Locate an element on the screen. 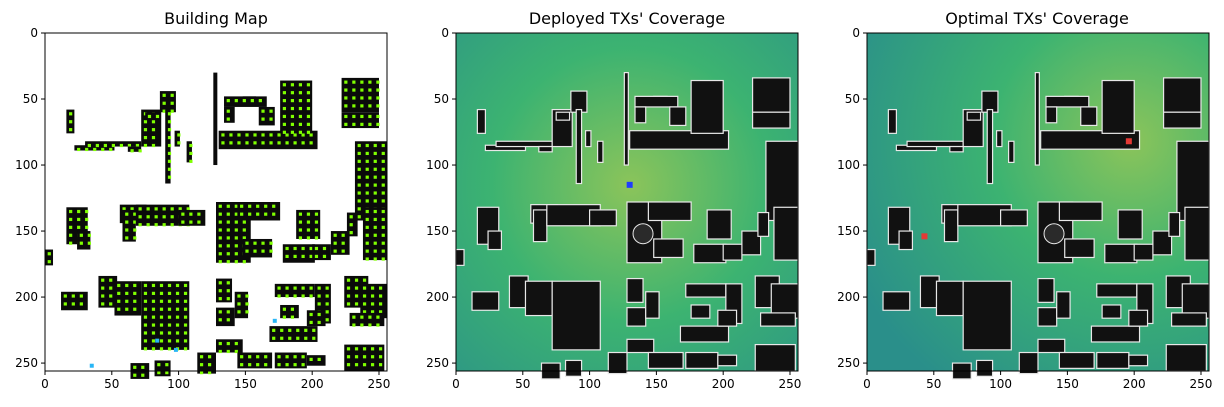 Image resolution: width=1224 pixels, height=407 pixels. x-tick-label: 0 is located at coordinates (867, 384).